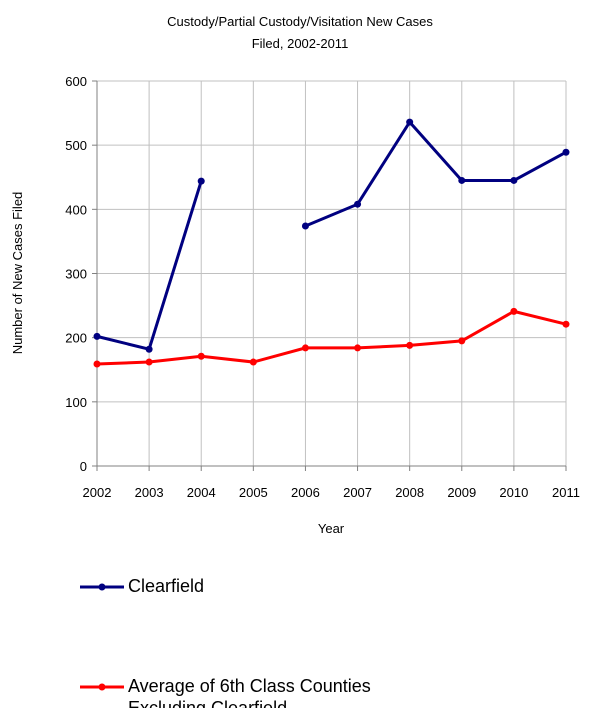  I want to click on x-tick-label: 2009, so click(461, 492).